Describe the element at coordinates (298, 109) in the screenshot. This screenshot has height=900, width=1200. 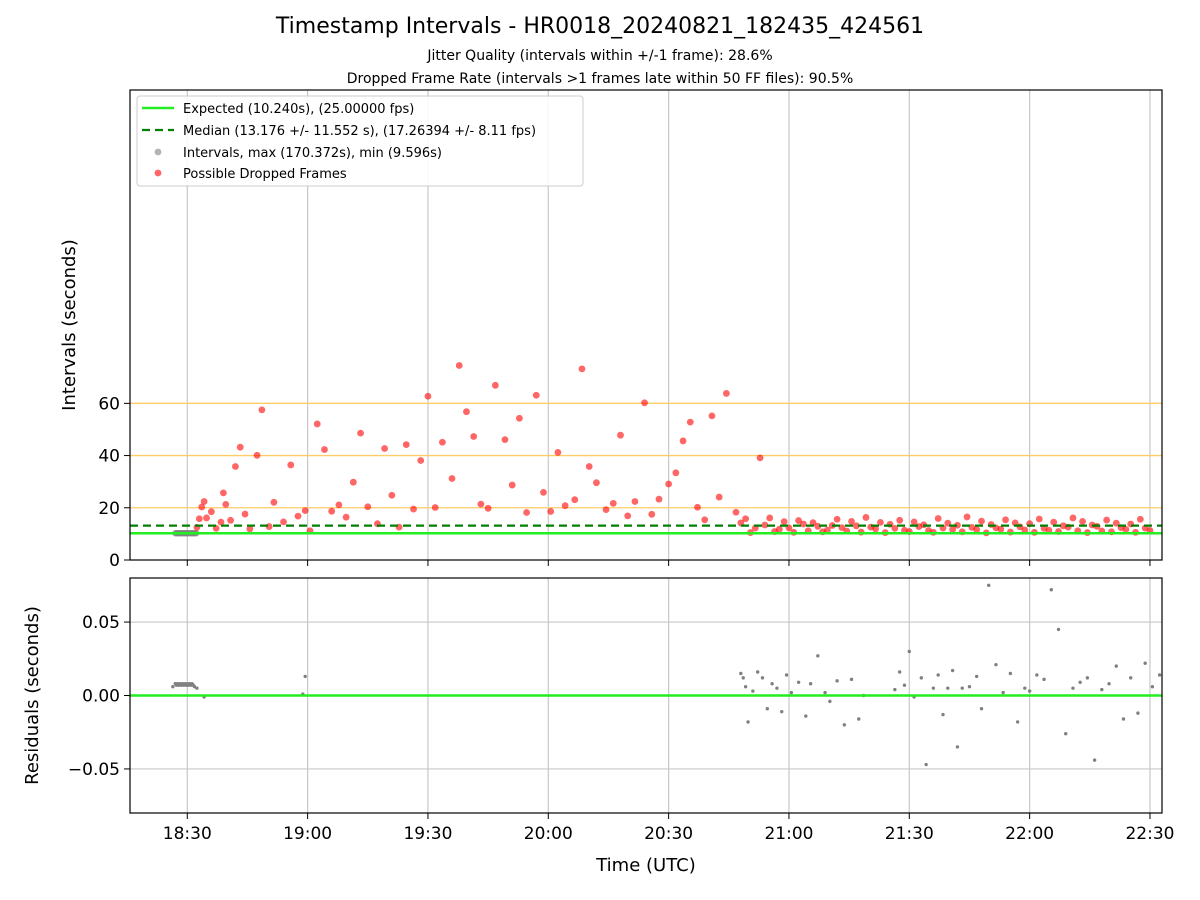
I see `legend-label: Expected (10.240s), (25.00000 fps)` at that location.